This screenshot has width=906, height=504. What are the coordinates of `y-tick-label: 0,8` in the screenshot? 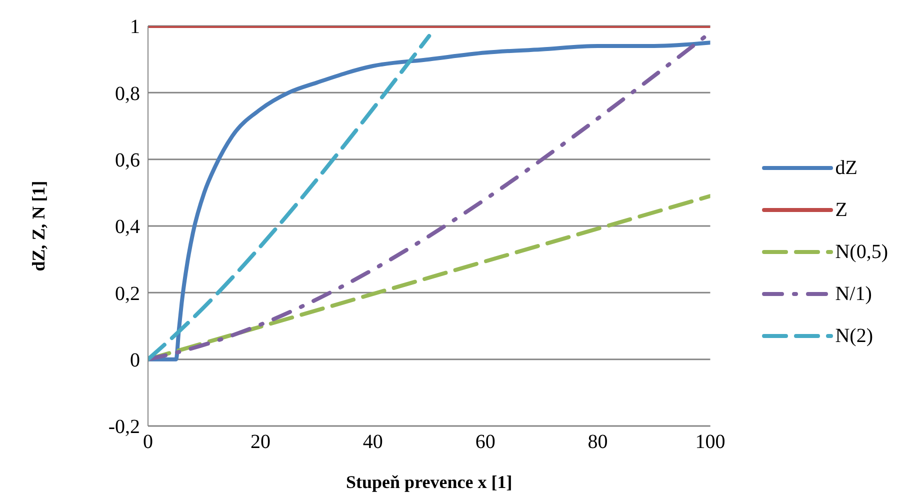 It's located at (127, 93).